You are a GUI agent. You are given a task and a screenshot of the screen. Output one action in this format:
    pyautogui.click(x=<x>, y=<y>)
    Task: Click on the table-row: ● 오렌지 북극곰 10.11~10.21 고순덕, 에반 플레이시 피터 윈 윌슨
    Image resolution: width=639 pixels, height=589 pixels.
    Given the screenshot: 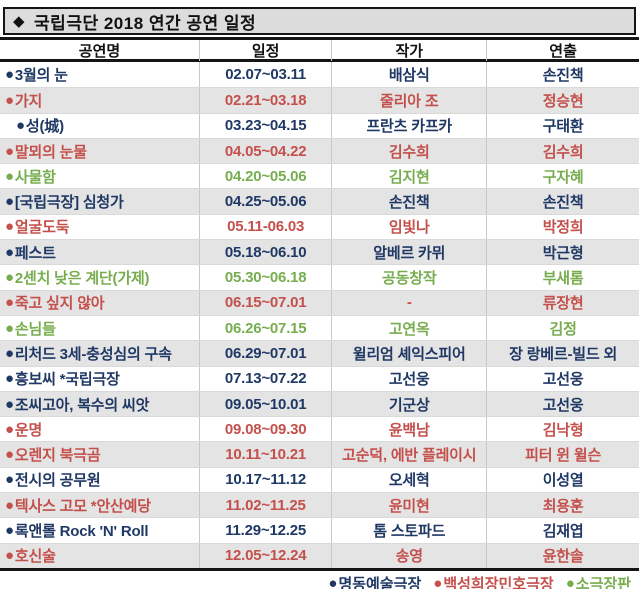 What is the action you would take?
    pyautogui.click(x=319, y=454)
    